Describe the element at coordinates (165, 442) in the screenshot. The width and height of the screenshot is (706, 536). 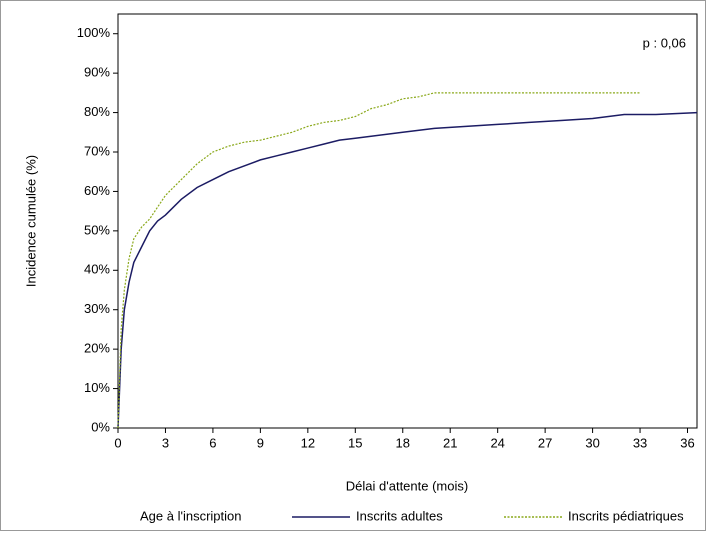
I see `x-tick-label: 3` at that location.